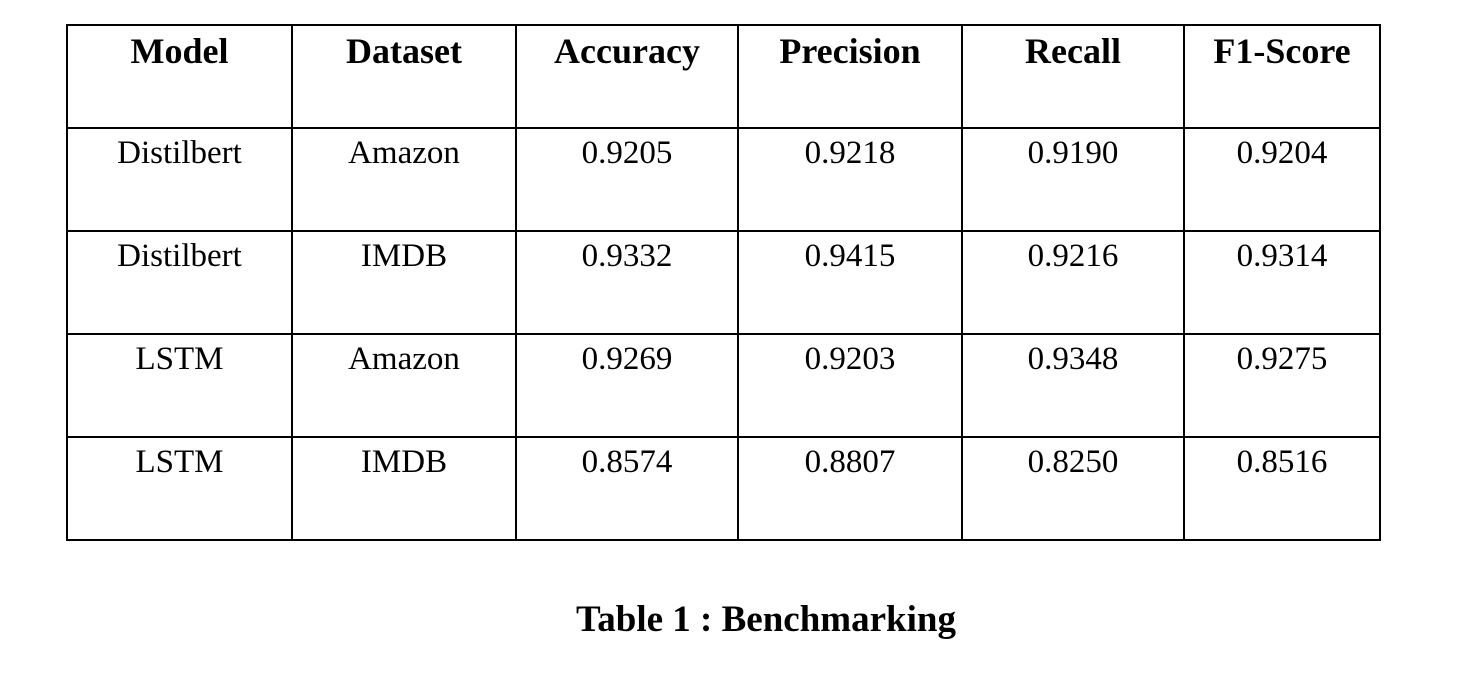 The height and width of the screenshot is (692, 1482). What do you see at coordinates (1073, 488) in the screenshot?
I see `cell-recall: 0.8250` at bounding box center [1073, 488].